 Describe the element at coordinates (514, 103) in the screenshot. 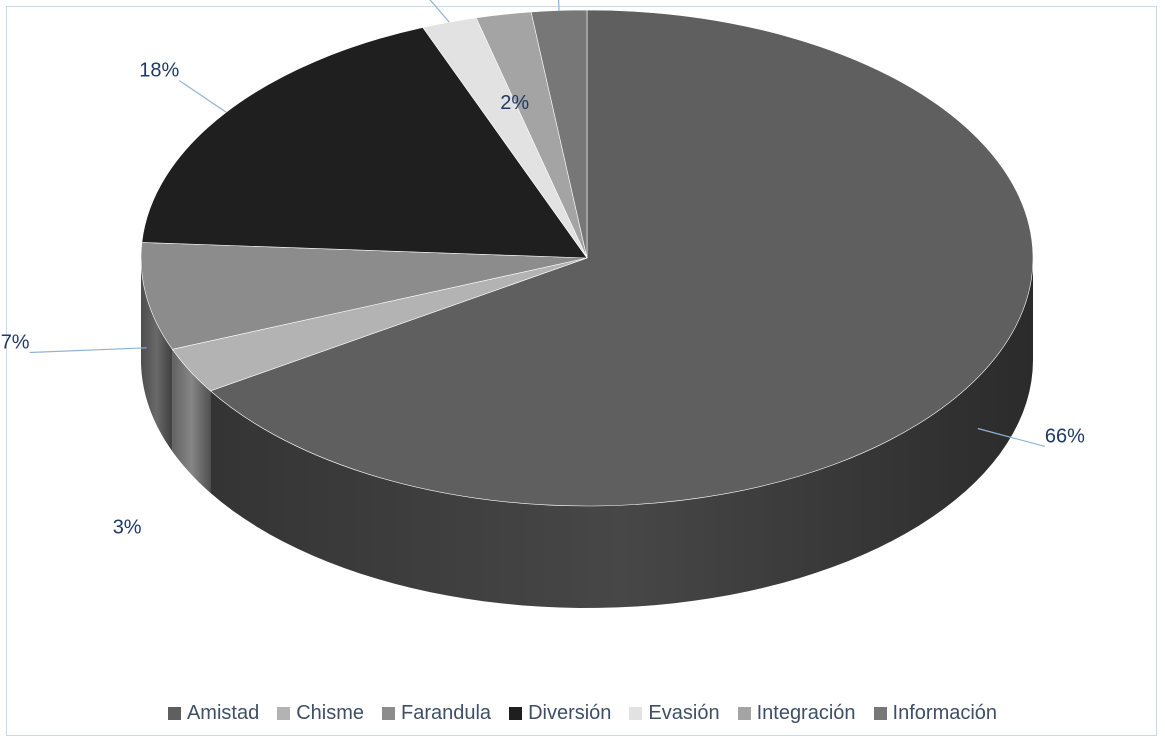

I see `data-label-integración: 2%` at that location.